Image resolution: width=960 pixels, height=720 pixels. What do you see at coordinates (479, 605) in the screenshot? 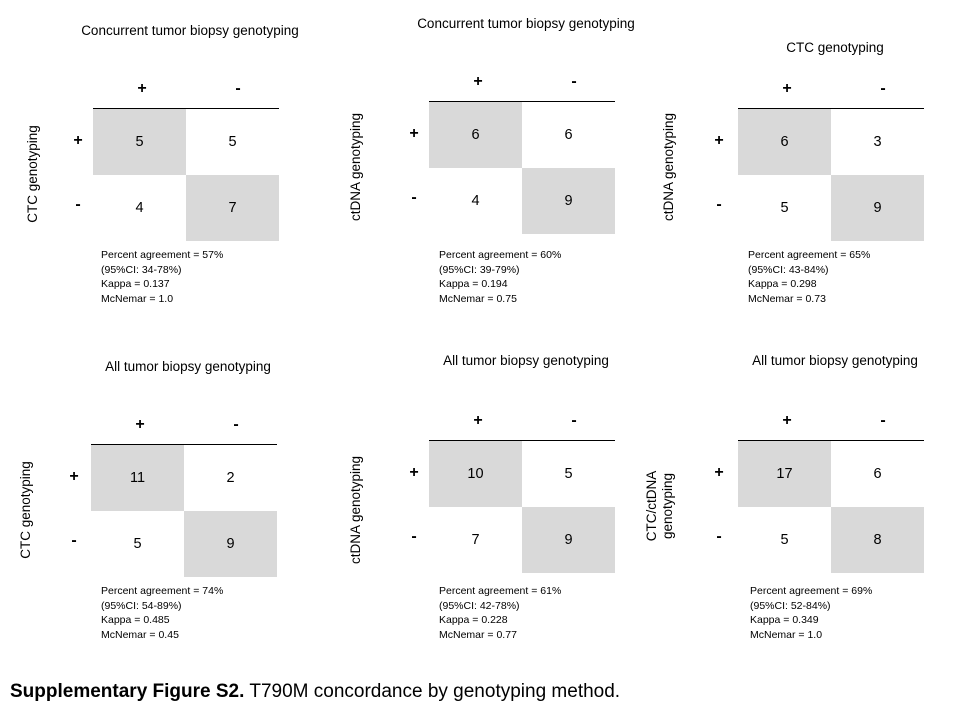
I see `confidence-interval: (95%CI: 42-78%)` at bounding box center [479, 605].